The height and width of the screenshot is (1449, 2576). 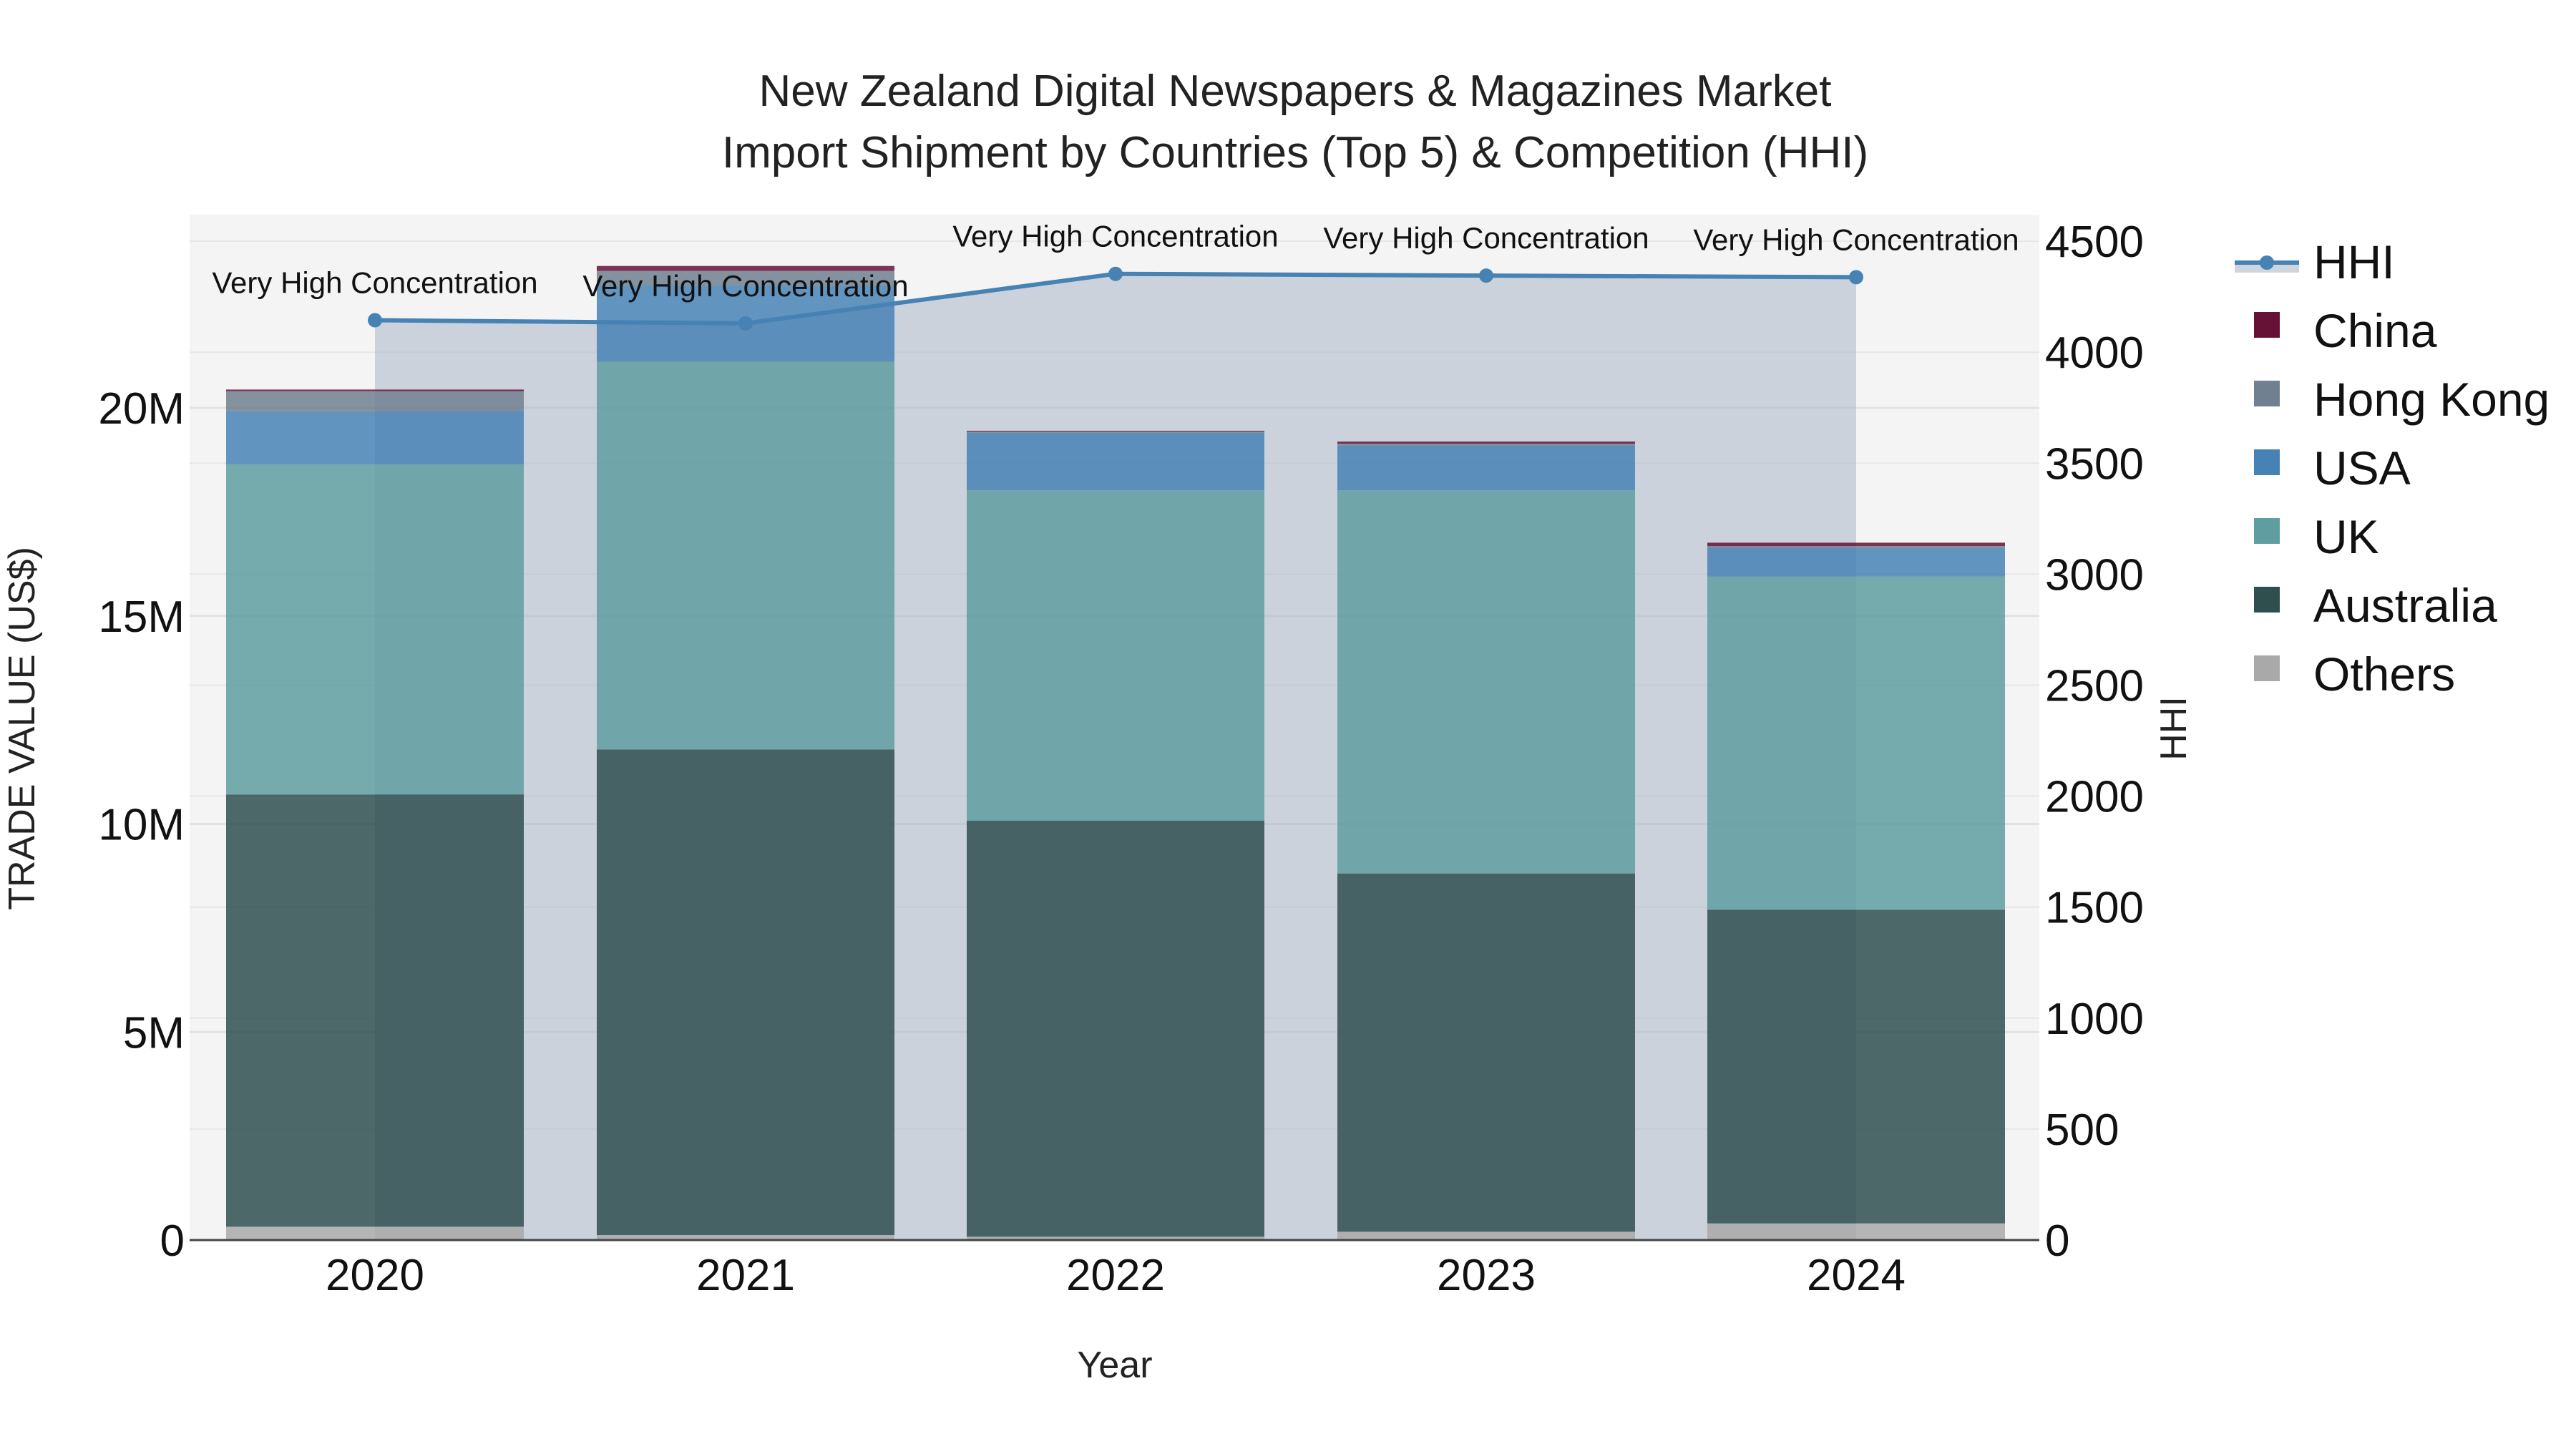 I want to click on bar-segment-uk-2022, so click(x=1115, y=655).